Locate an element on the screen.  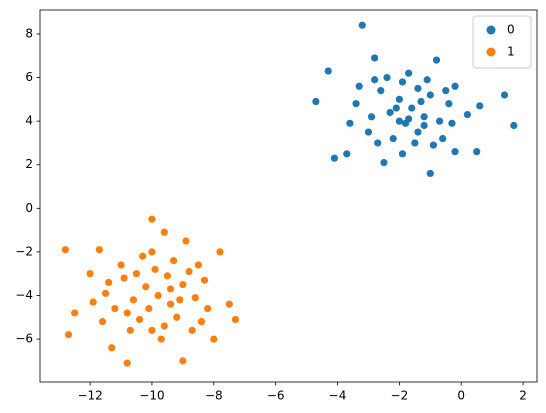
x-tick-label: −2 is located at coordinates (400, 396).